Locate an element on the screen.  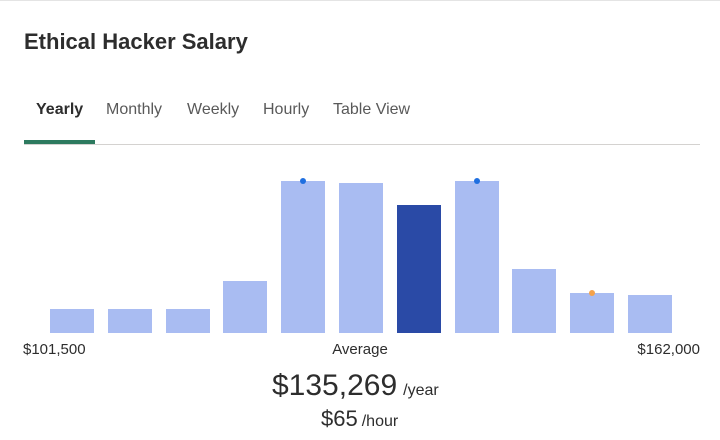
average-yearly-unit: /year is located at coordinates (421, 390).